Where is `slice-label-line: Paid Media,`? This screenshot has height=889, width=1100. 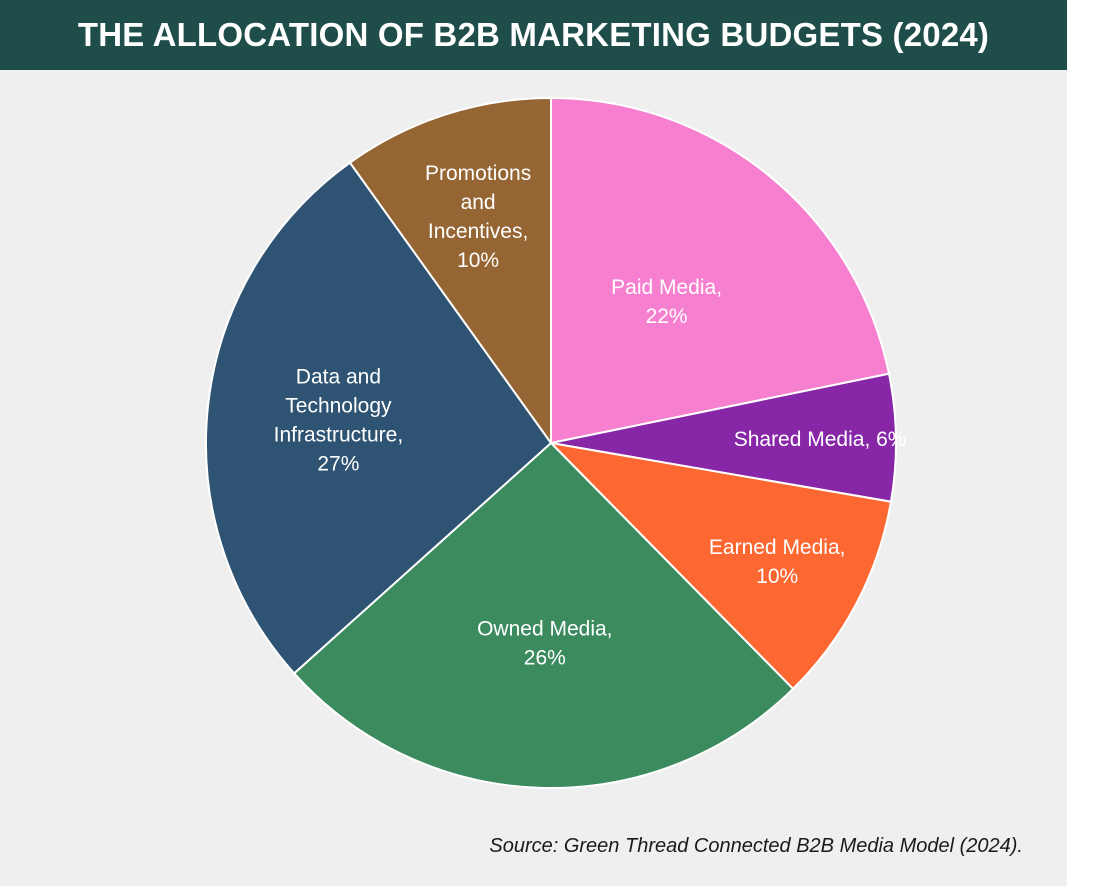
slice-label-line: Paid Media, is located at coordinates (666, 287).